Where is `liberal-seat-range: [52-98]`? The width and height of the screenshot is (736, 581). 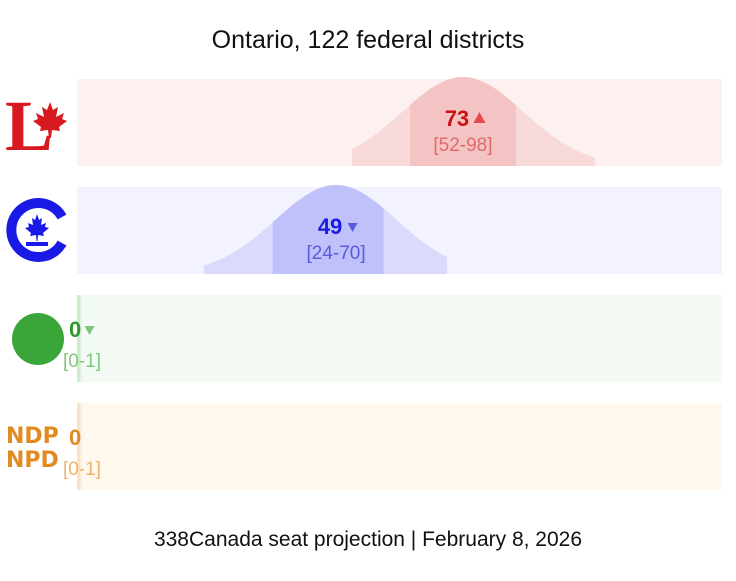
liberal-seat-range: [52-98] is located at coordinates (462, 145).